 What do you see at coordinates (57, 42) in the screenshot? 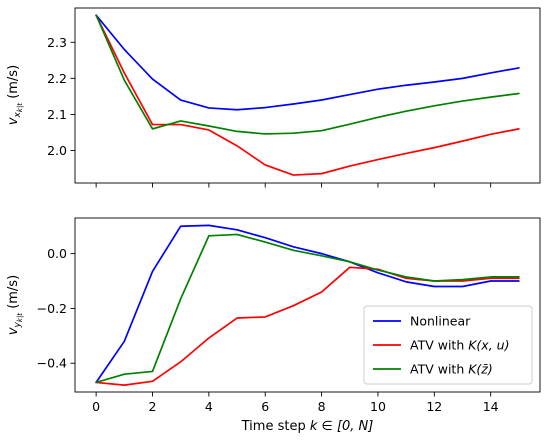
I see `y-tick-label-0-3: 2.3` at bounding box center [57, 42].